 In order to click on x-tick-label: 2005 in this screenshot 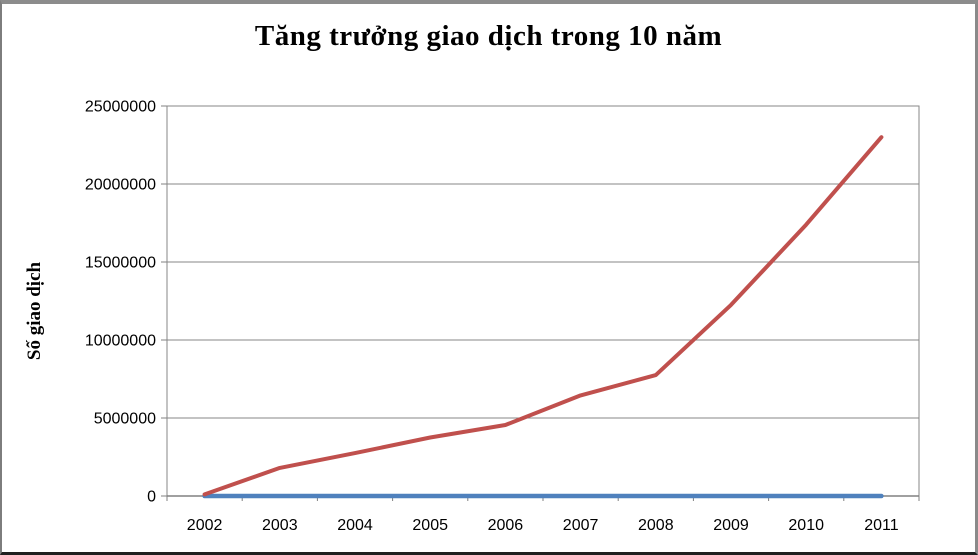, I will do `click(430, 525)`.